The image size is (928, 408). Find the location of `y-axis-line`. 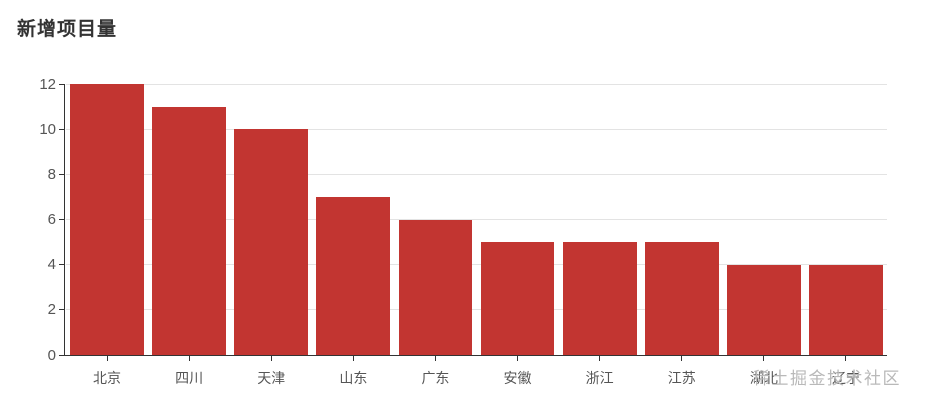

y-axis-line is located at coordinates (64, 219).